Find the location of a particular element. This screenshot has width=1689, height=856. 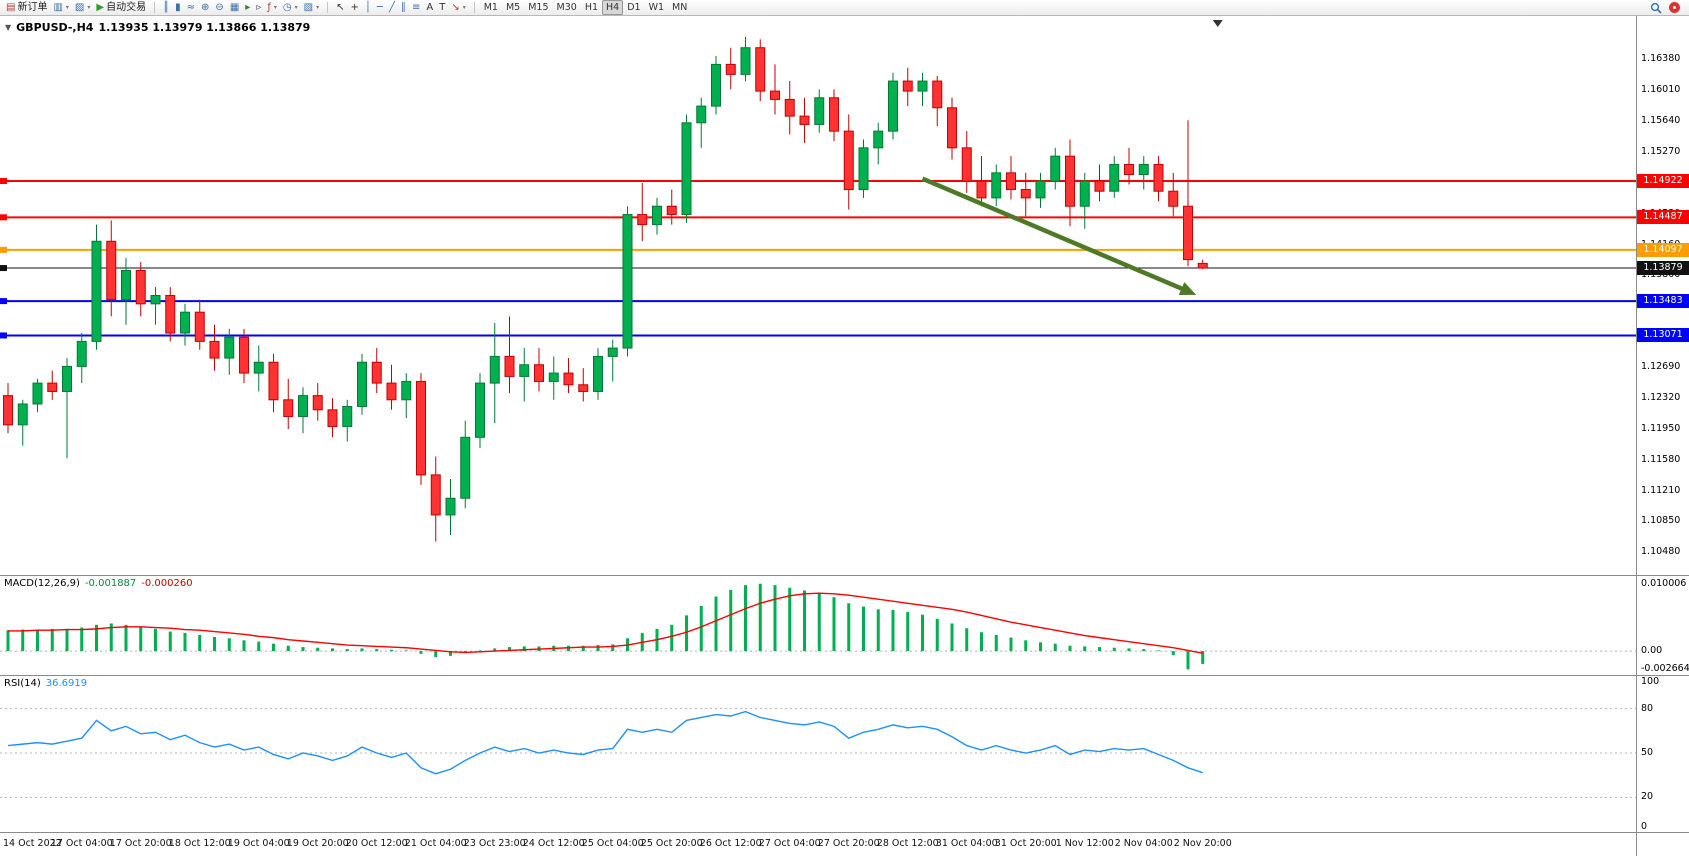

crosshair-icon: + is located at coordinates (354, 7).